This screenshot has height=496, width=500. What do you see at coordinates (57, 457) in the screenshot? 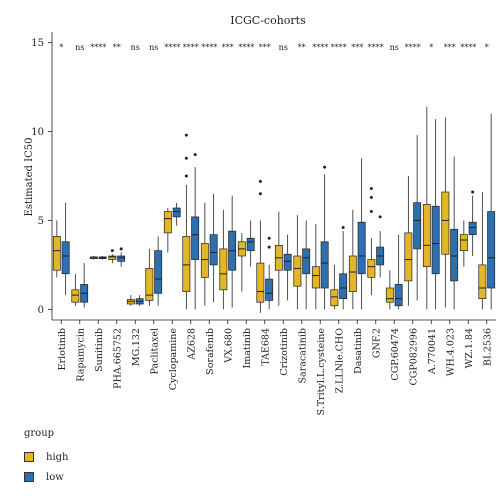
I see `legend-label-high: high` at bounding box center [57, 457].